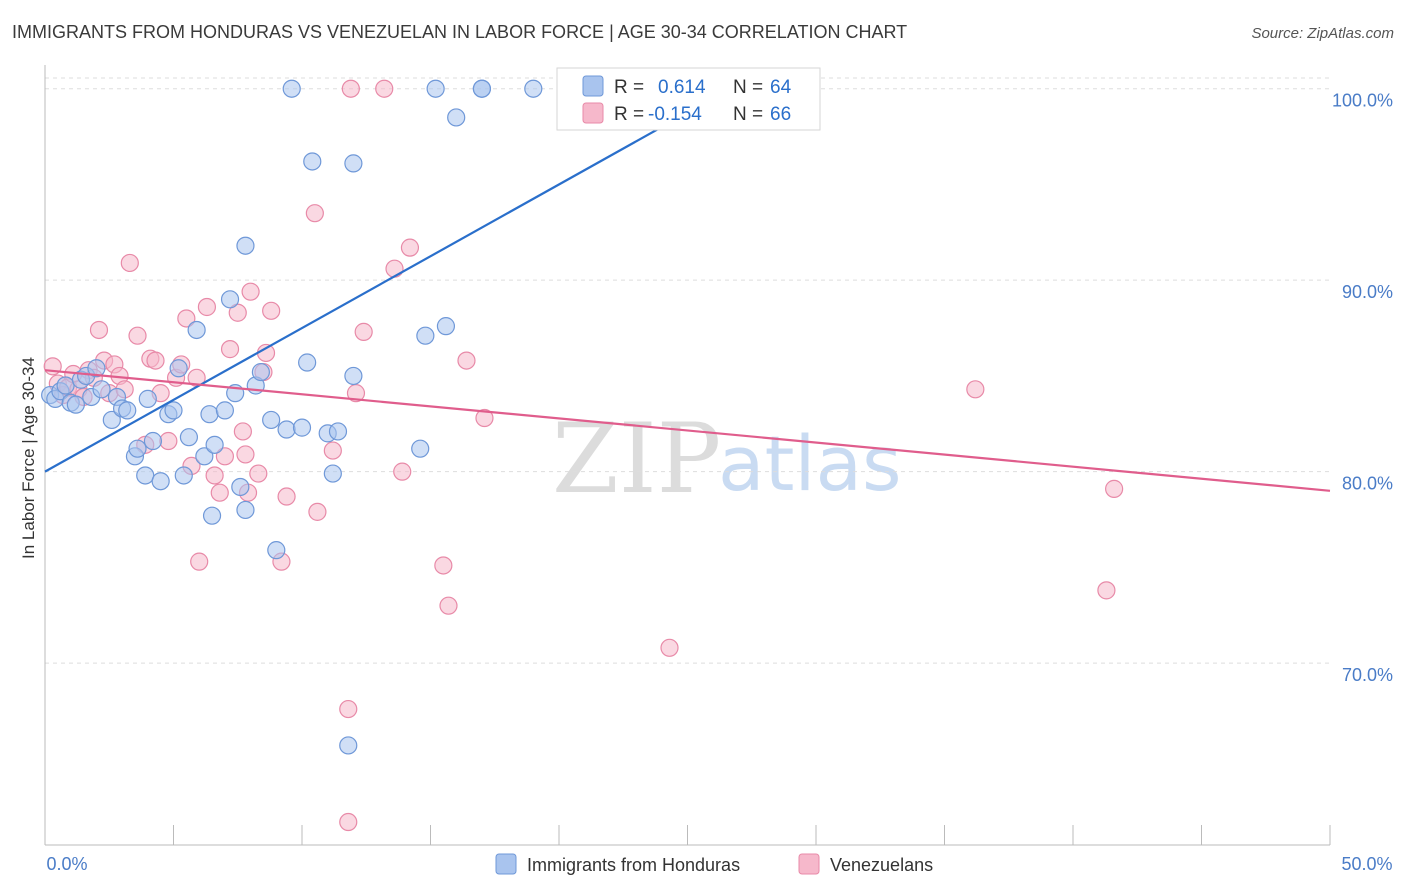 This screenshot has width=1406, height=892. What do you see at coordinates (629, 114) in the screenshot?
I see `legend-r-label-pink: R =` at bounding box center [629, 114].